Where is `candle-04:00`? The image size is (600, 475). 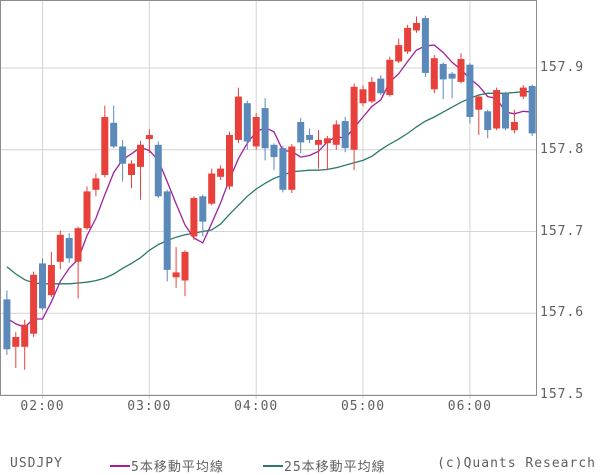 candle-04:00 is located at coordinates (256, 131).